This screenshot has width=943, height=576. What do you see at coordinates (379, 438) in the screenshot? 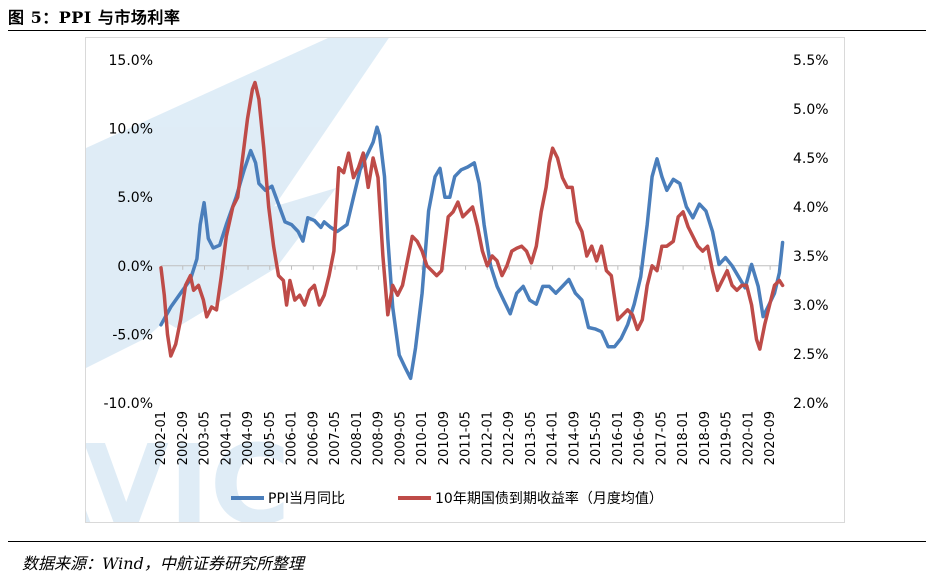
I see `x-tick-label: 2008-09` at bounding box center [379, 438].